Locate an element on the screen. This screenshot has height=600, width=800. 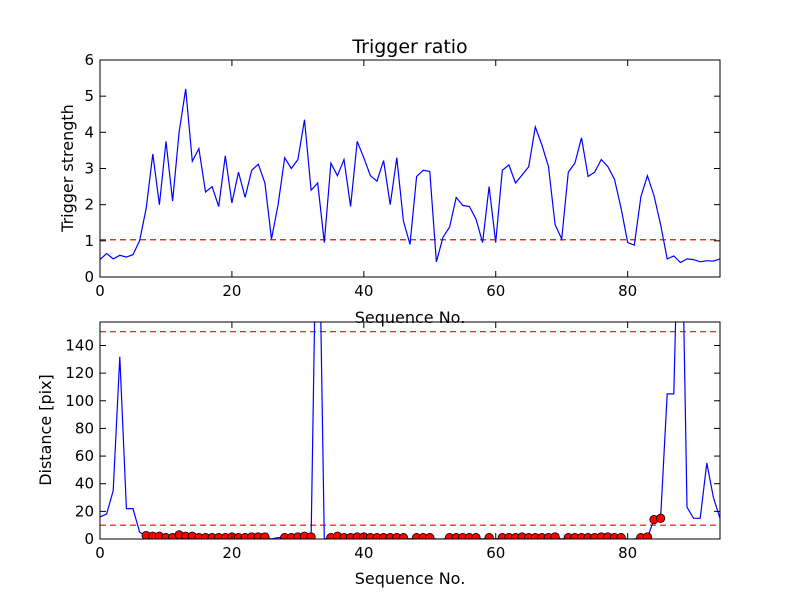
y-tick-label: 80 is located at coordinates (84, 428).